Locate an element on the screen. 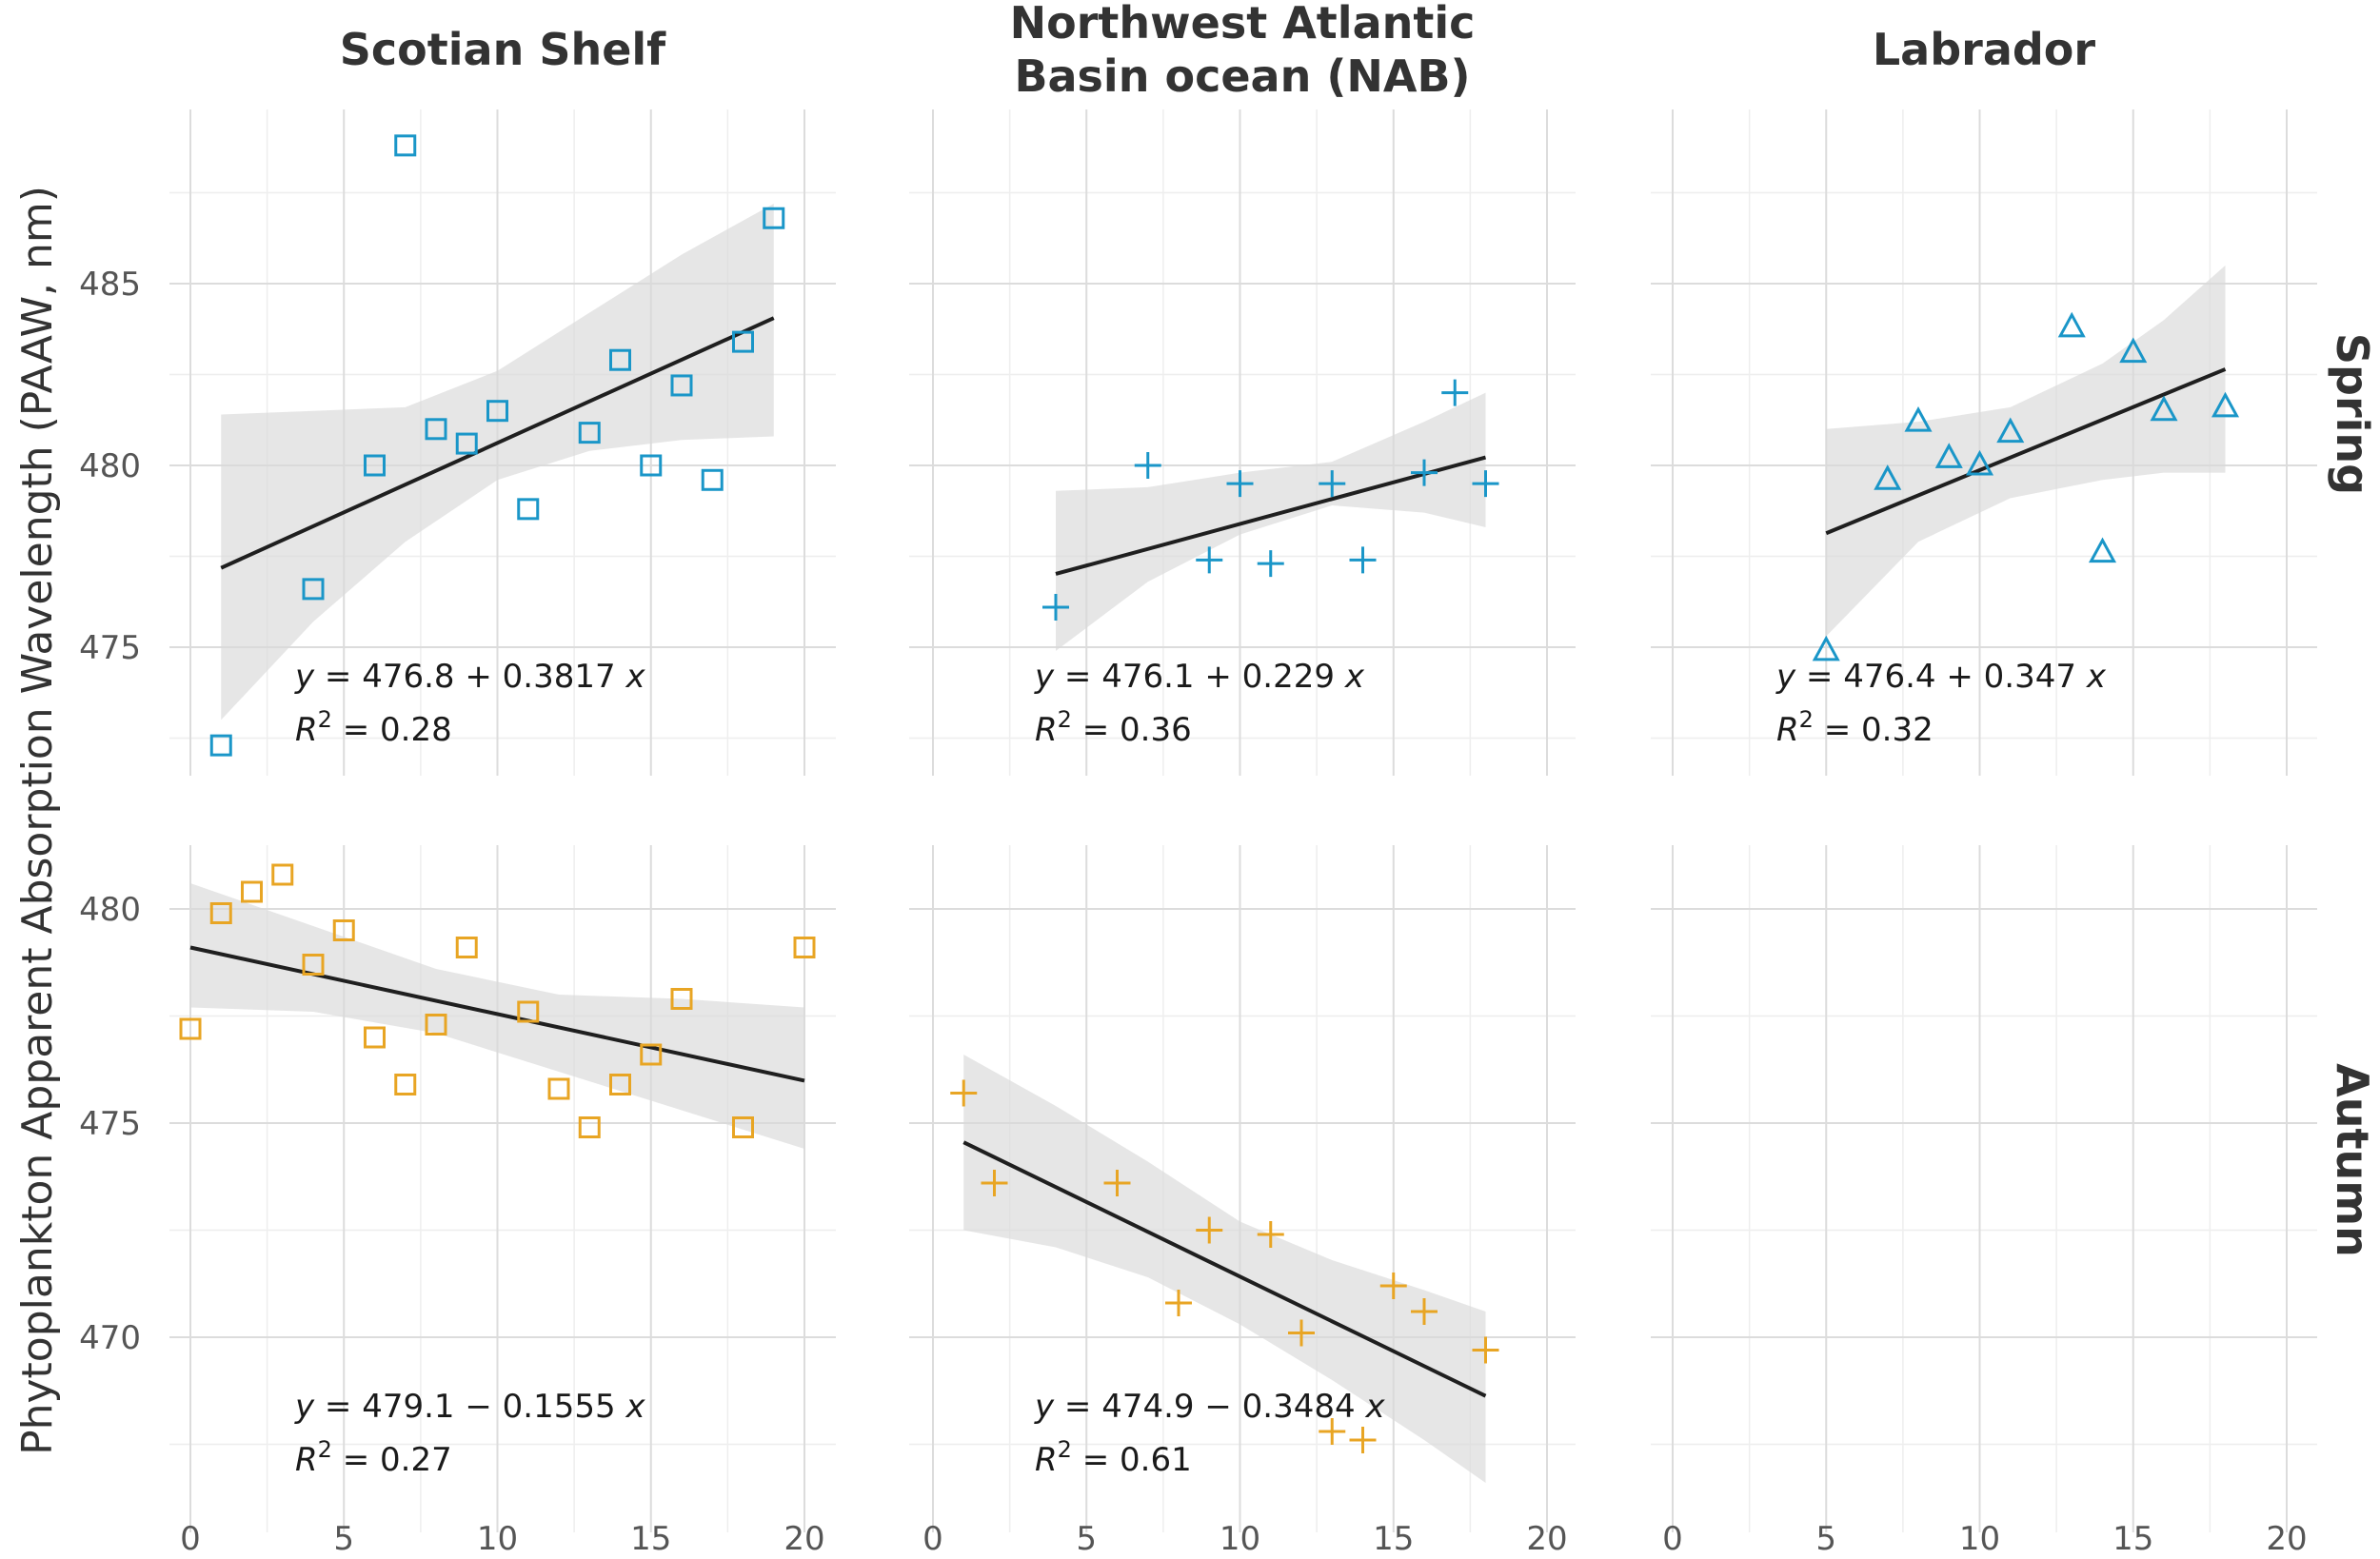  panel-autumn-1: y = 479.1 − 0.1555 x R2 = 0.27 is located at coordinates (497, 1171).